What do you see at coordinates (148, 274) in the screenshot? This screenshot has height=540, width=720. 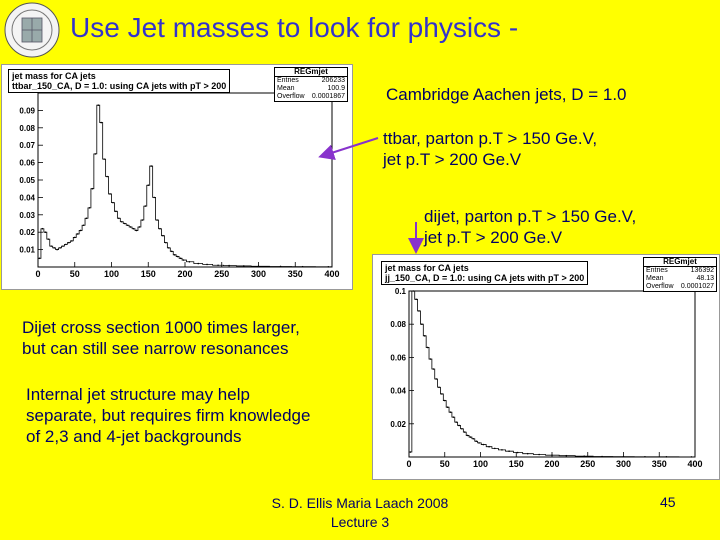 I see `chart1-x-tick-label: 150` at bounding box center [148, 274].